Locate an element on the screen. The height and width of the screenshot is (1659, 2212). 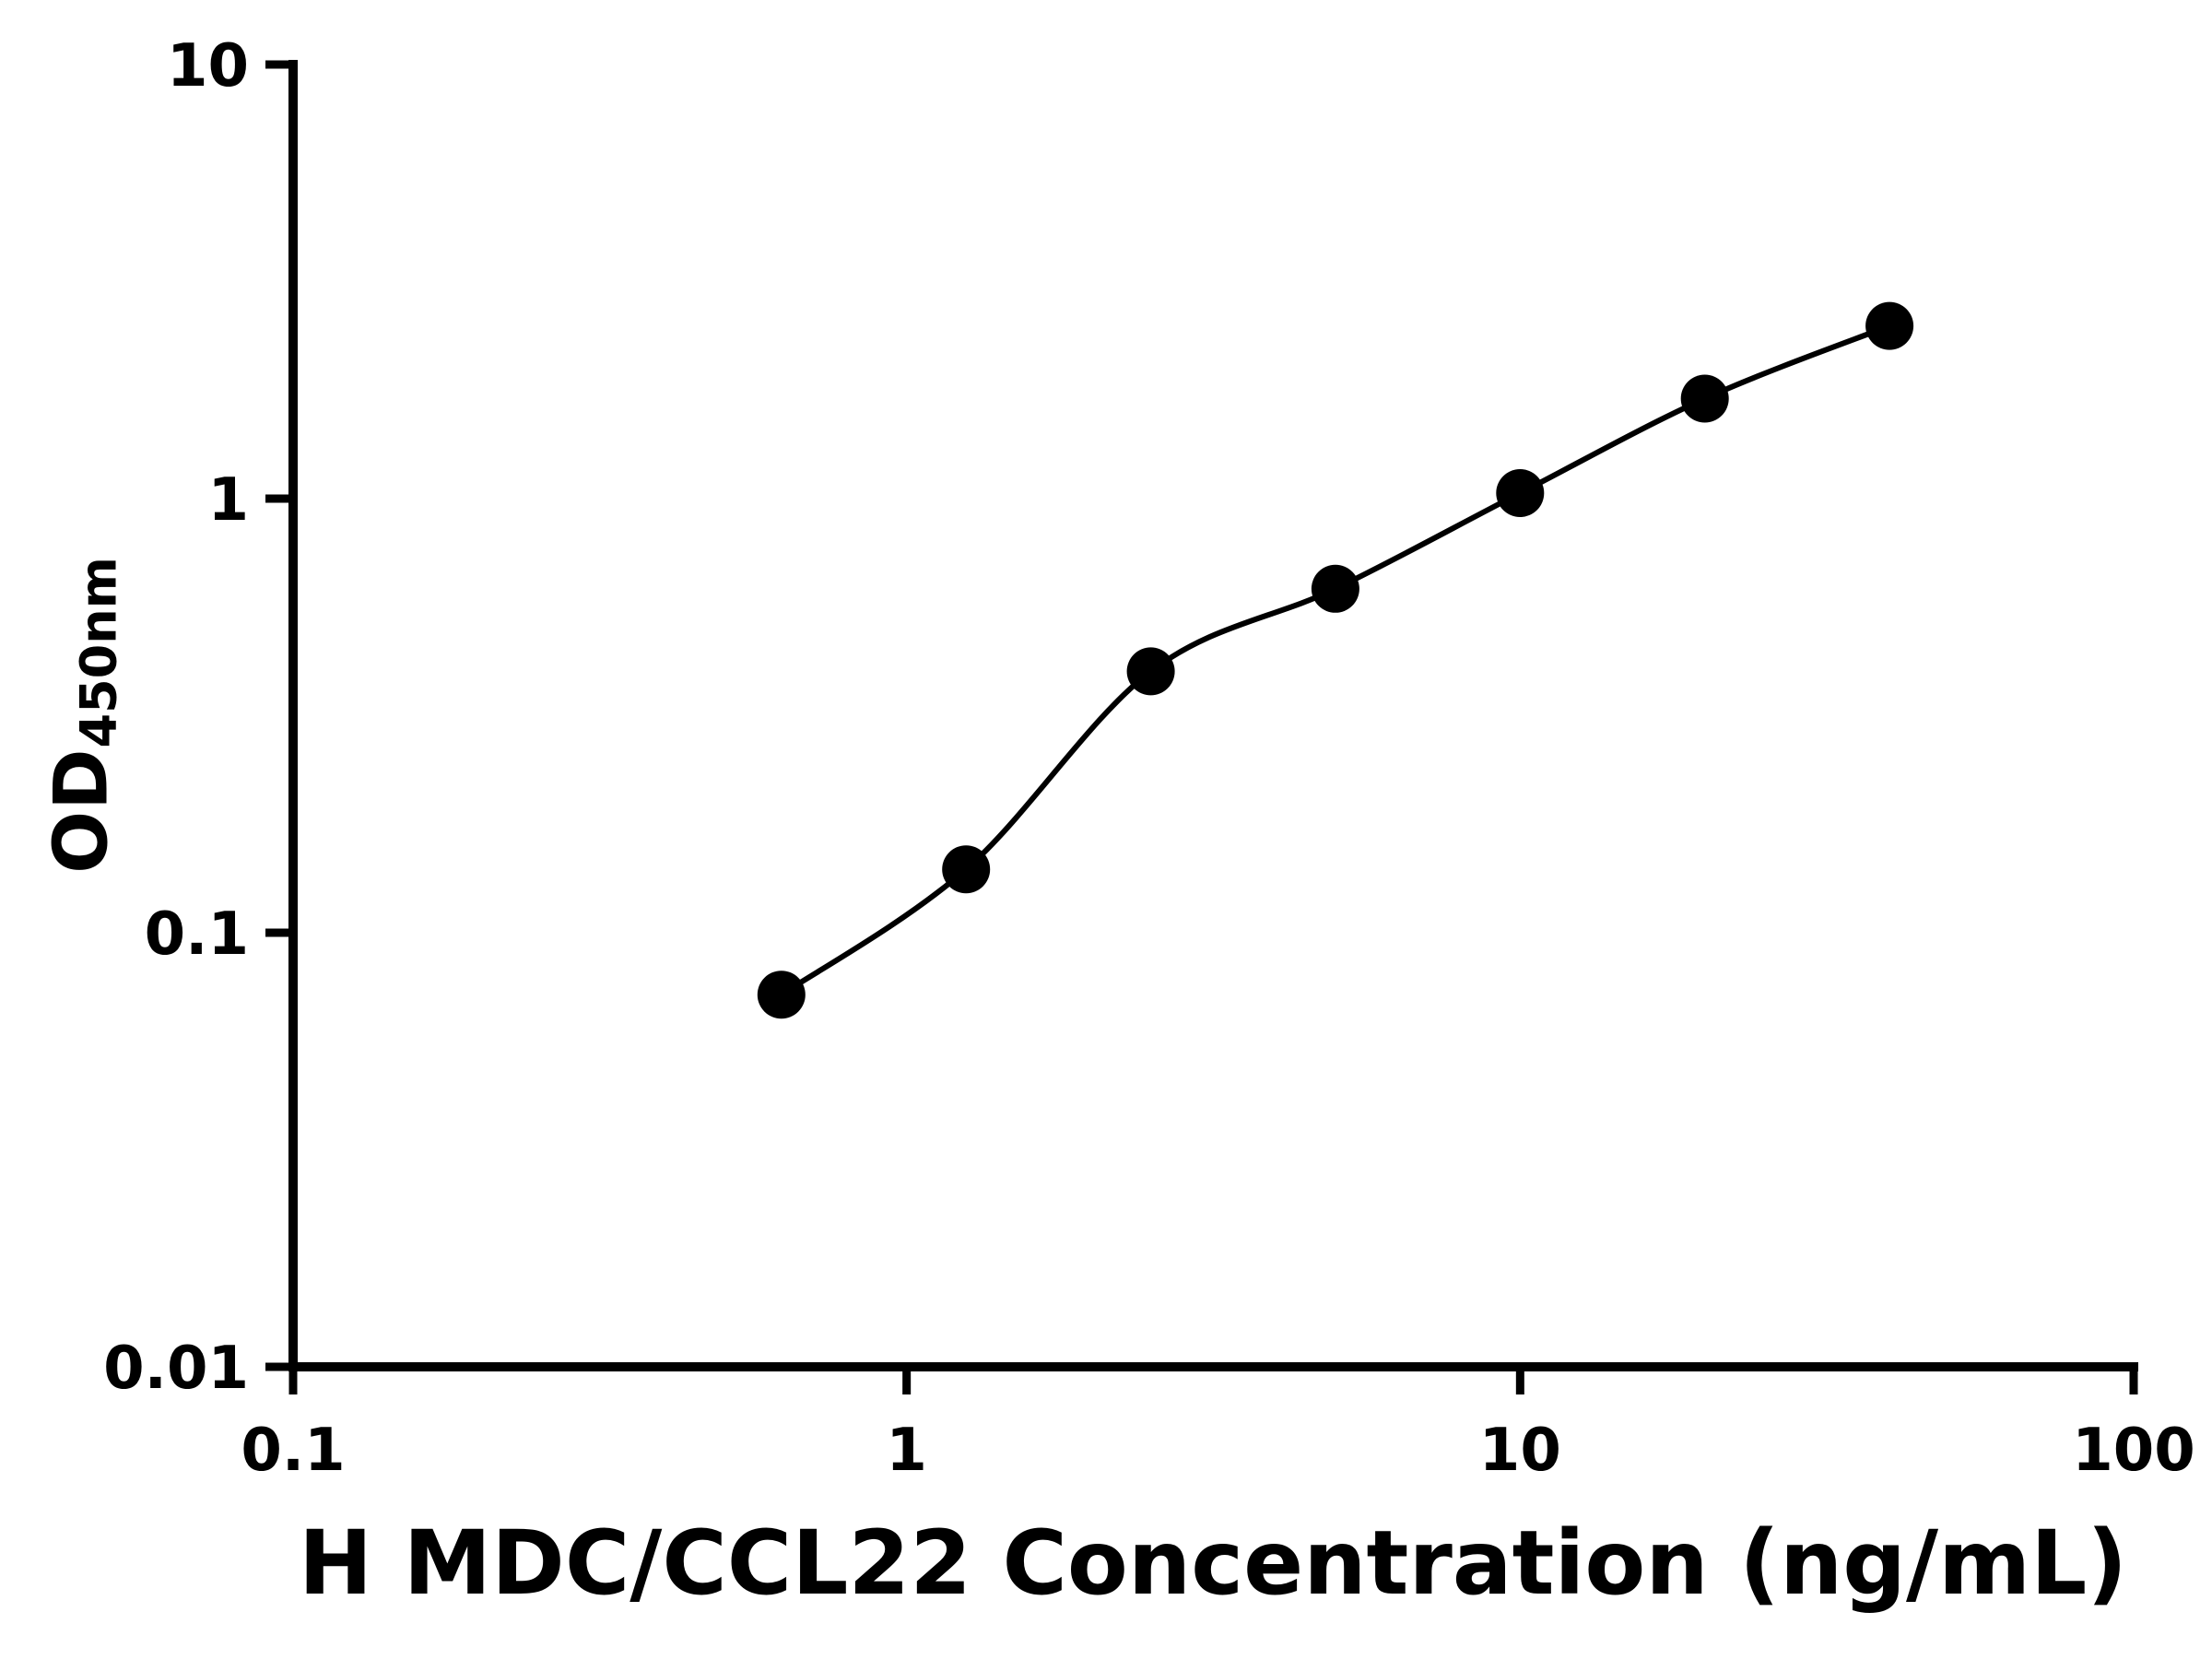
x-tick-label: 0.1 is located at coordinates (293, 1451).